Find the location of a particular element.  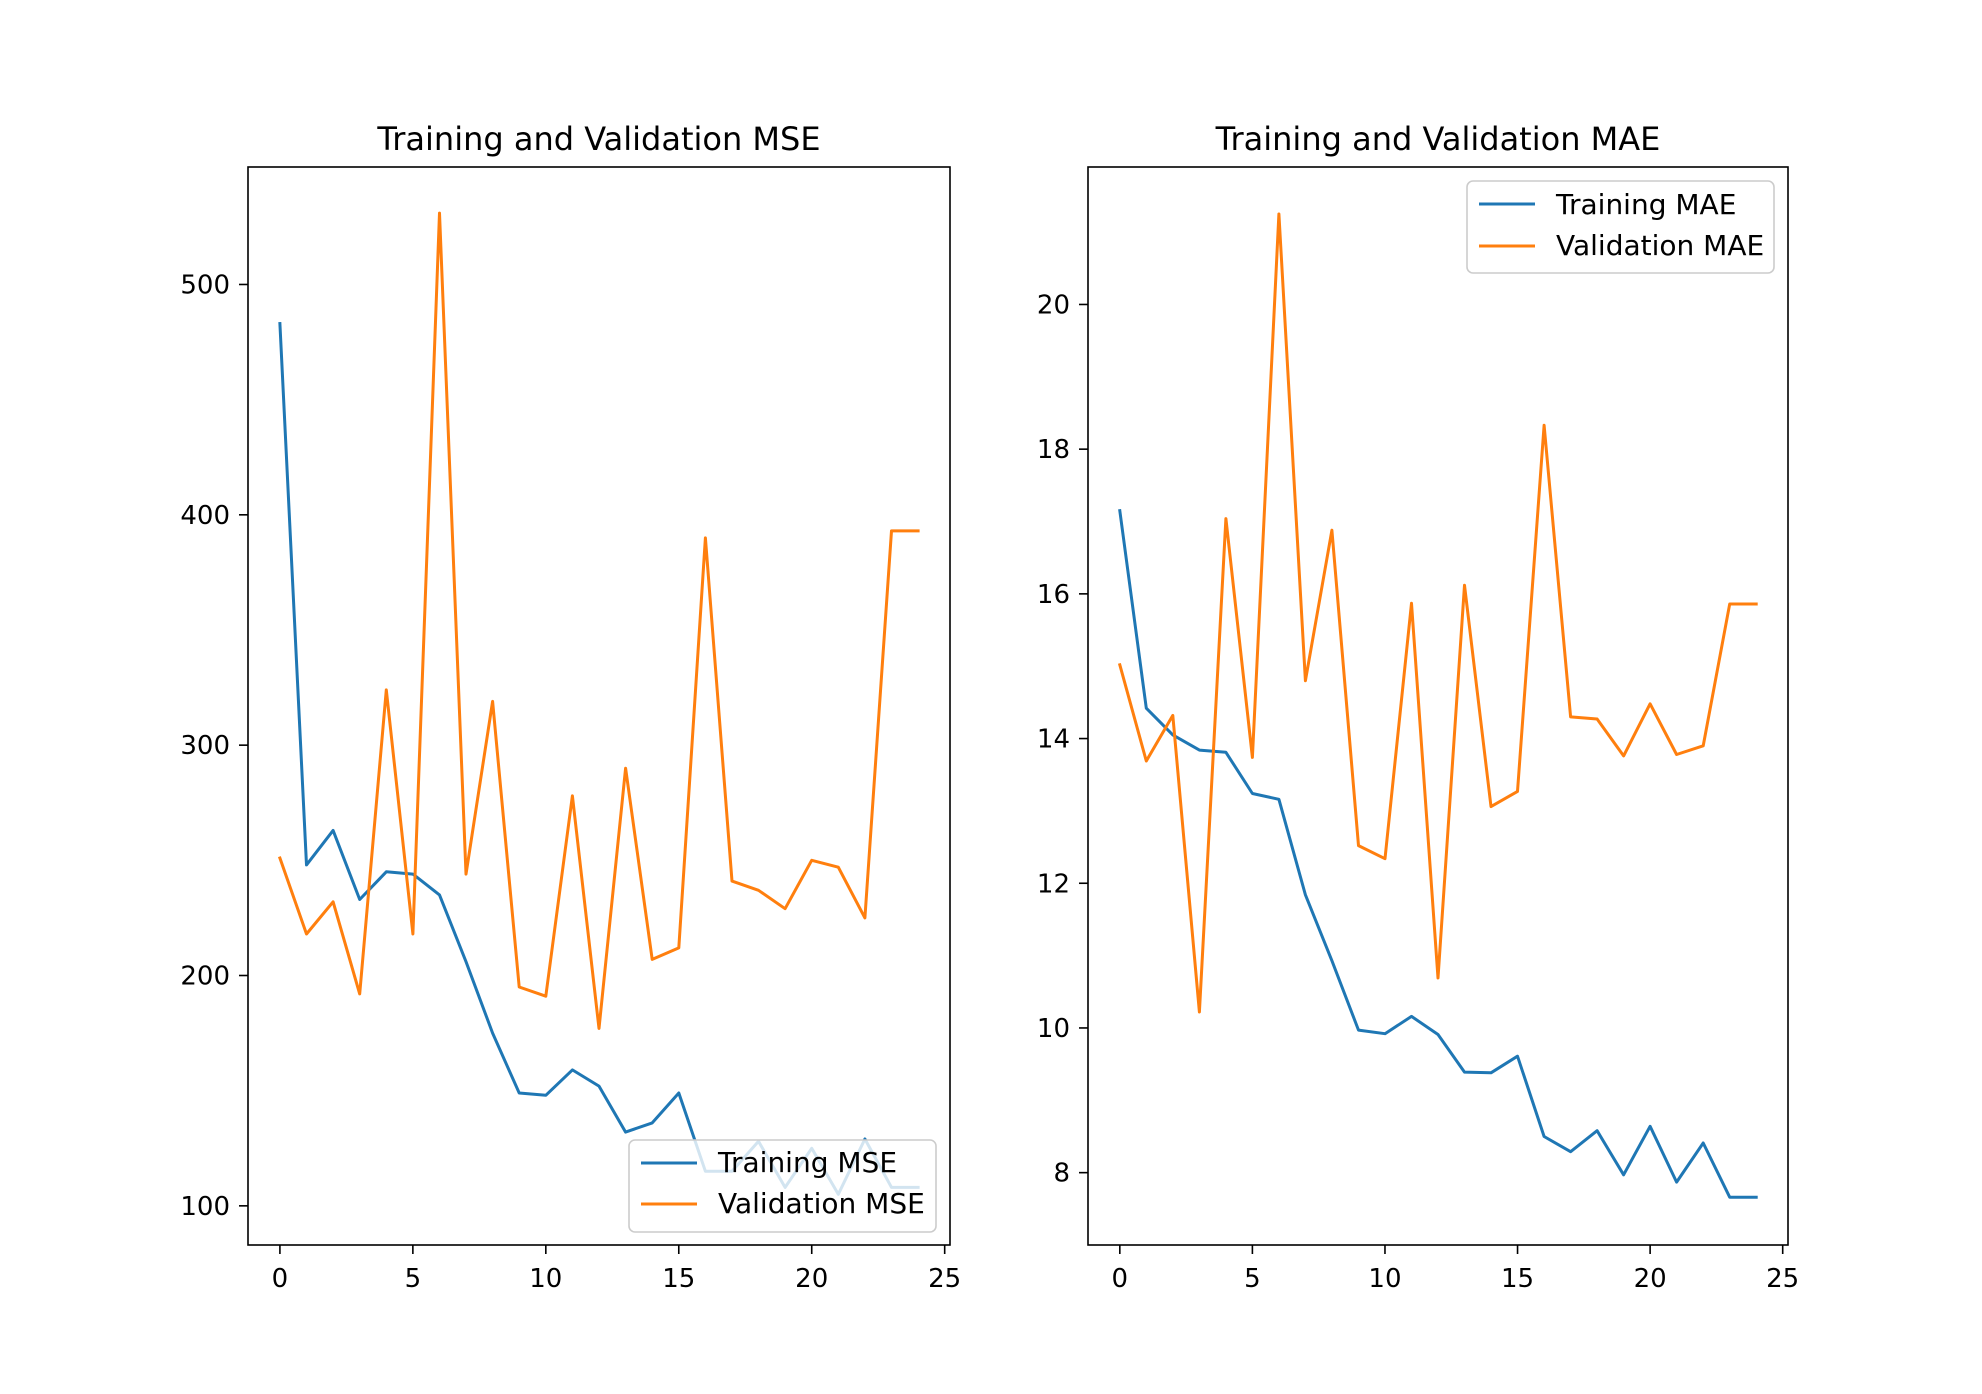

mse-x-tick-label: 25 is located at coordinates (944, 1279).